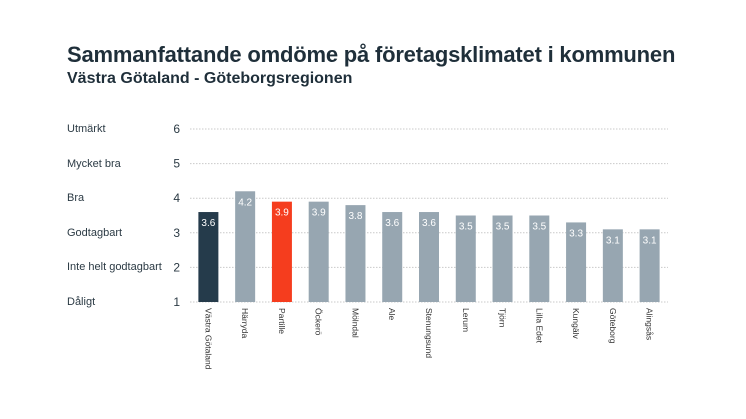  I want to click on x-tick-label: Göteborg, so click(613, 326).